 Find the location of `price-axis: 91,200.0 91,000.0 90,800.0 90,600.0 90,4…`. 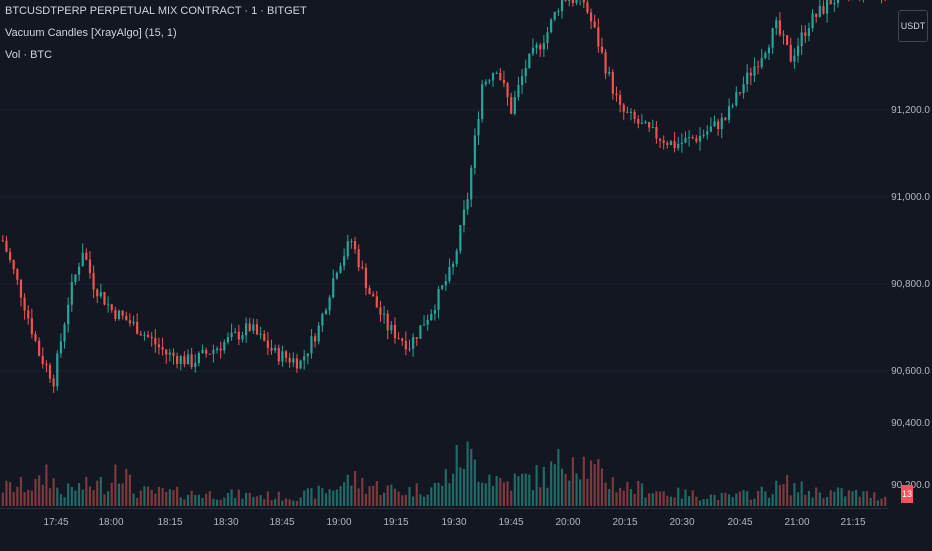

price-axis: 91,200.0 91,000.0 90,800.0 90,600.0 90,4… is located at coordinates (910, 254).